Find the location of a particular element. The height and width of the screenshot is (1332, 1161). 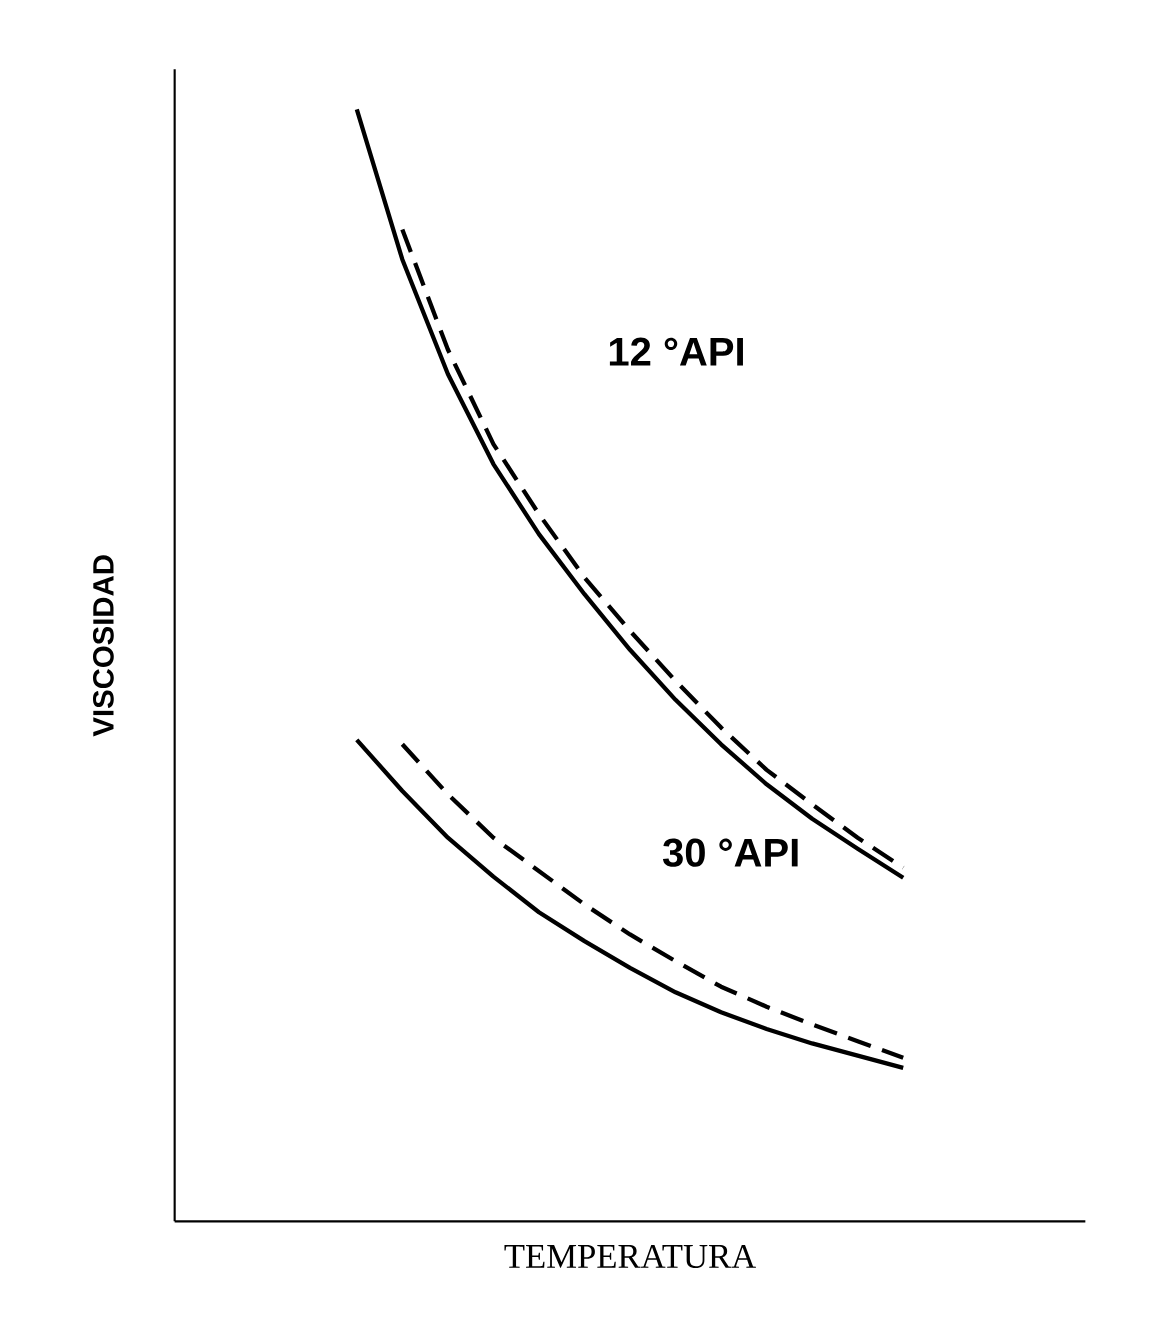

y-axis-title: VISCOSIDAD is located at coordinates (103, 646).